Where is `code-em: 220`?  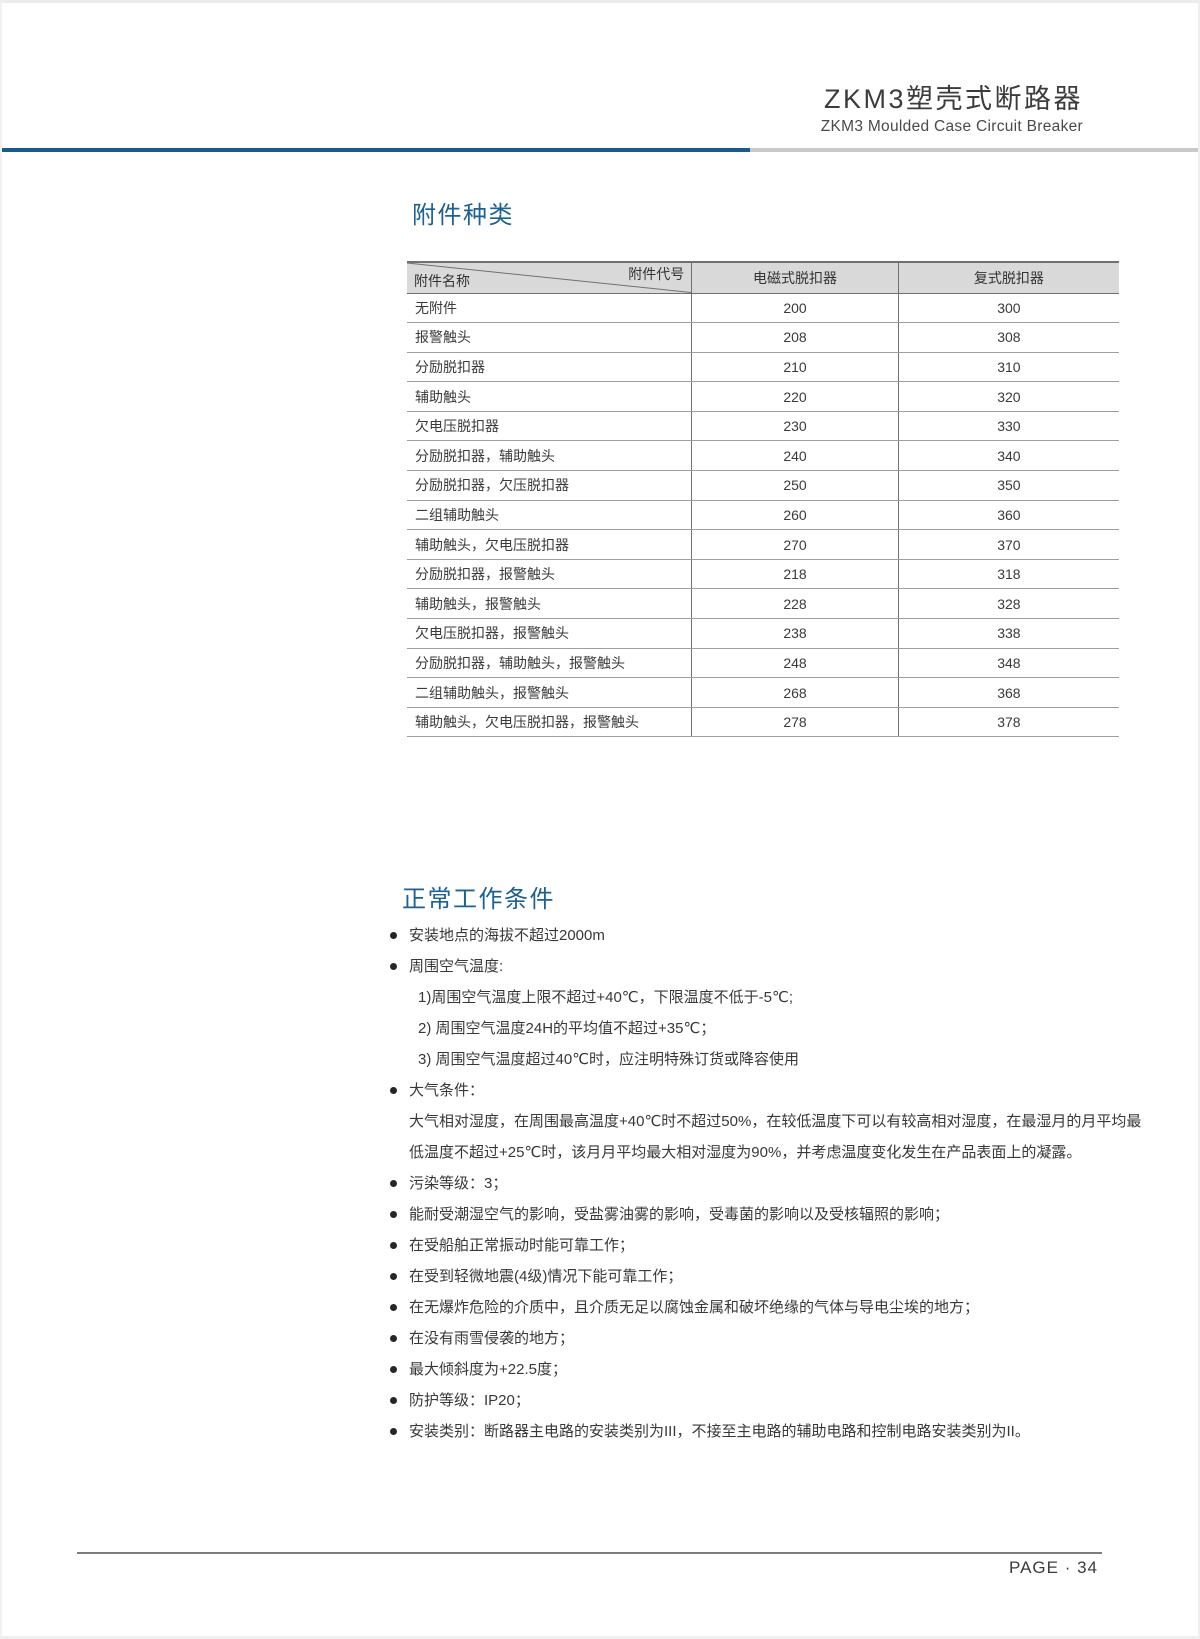 code-em: 220 is located at coordinates (795, 396).